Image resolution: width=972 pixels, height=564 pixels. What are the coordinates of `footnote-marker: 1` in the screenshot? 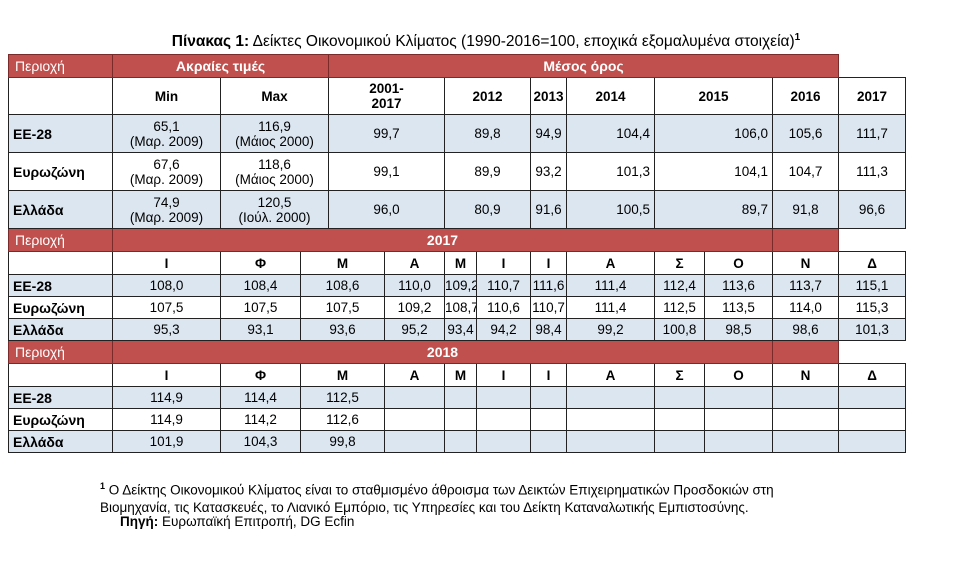 It's located at (103, 486).